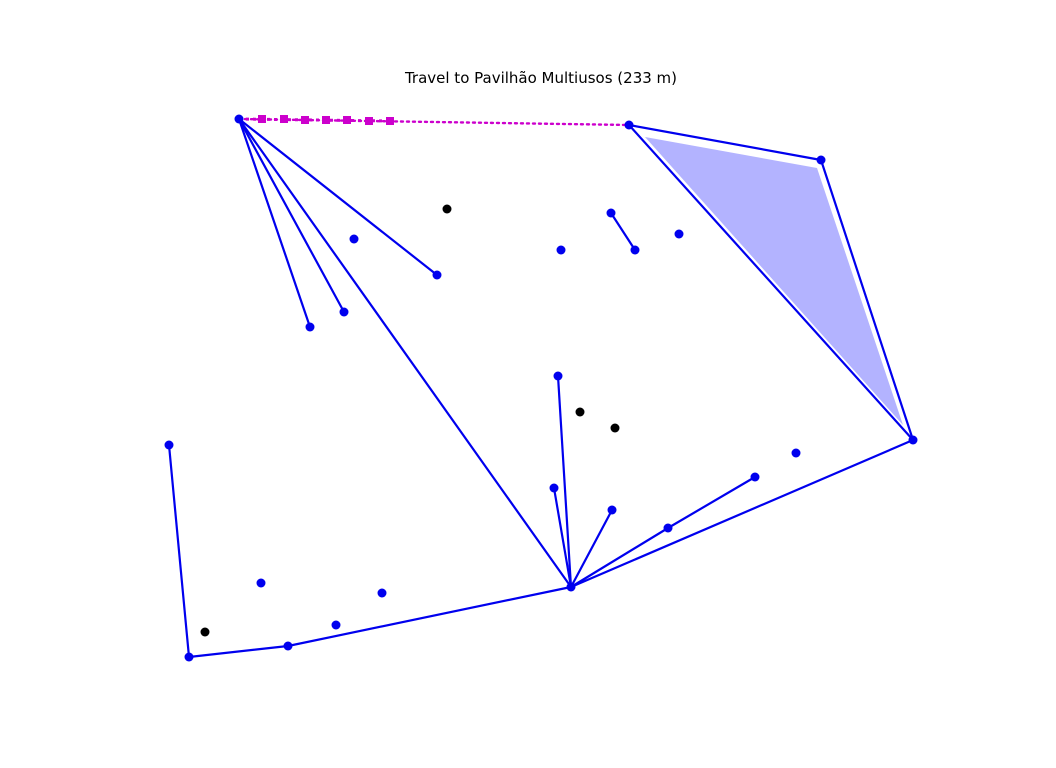 The height and width of the screenshot is (768, 1056). What do you see at coordinates (434, 121) in the screenshot?
I see `route-layer` at bounding box center [434, 121].